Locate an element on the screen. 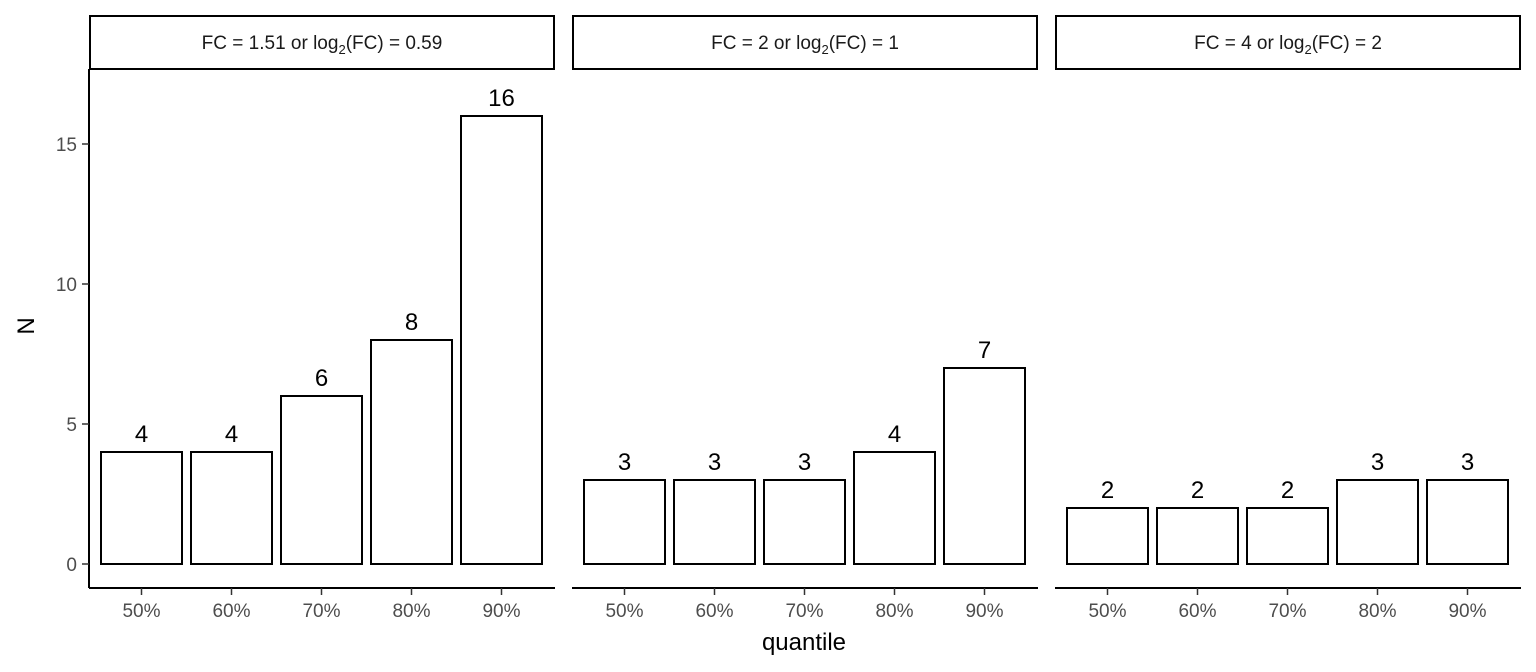 Image resolution: width=1536 pixels, height=672 pixels. facet-strip-label: FC = 2 or log2(FC) = 1 is located at coordinates (805, 45).